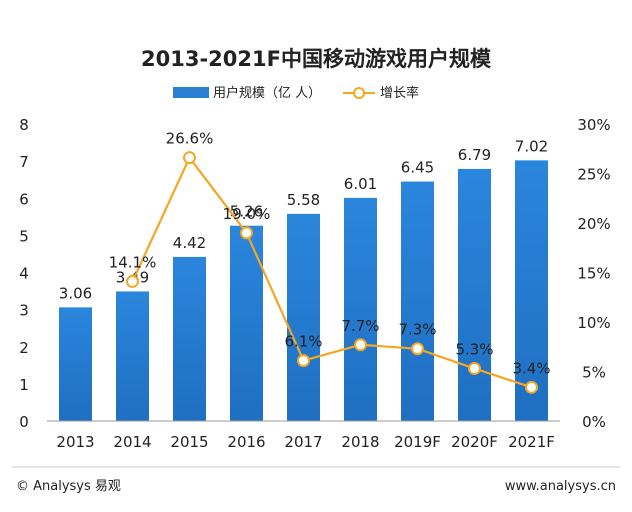  I want to click on x-tick-label: 2014, so click(132, 442).